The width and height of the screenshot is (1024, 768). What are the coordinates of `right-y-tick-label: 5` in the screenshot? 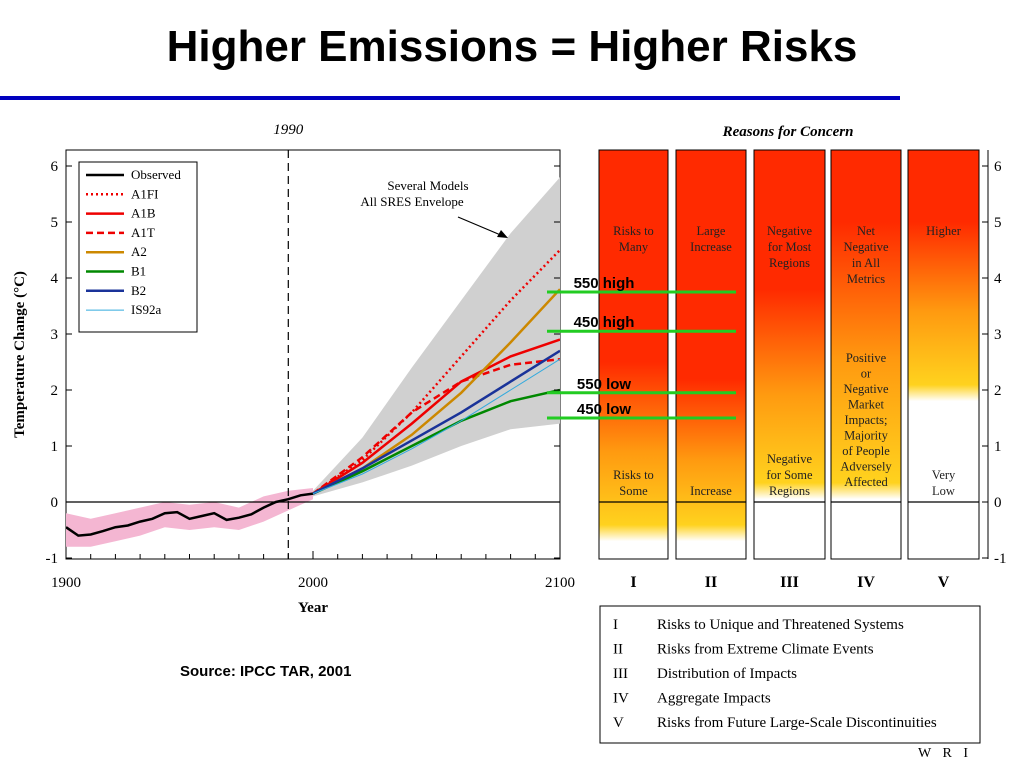 It's located at (998, 223).